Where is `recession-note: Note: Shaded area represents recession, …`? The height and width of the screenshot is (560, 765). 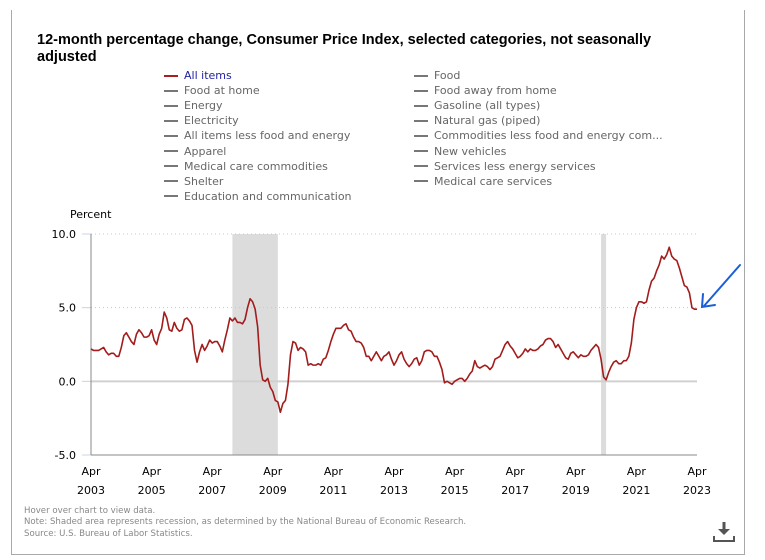
recession-note: Note: Shaded area represents recession, … is located at coordinates (245, 522).